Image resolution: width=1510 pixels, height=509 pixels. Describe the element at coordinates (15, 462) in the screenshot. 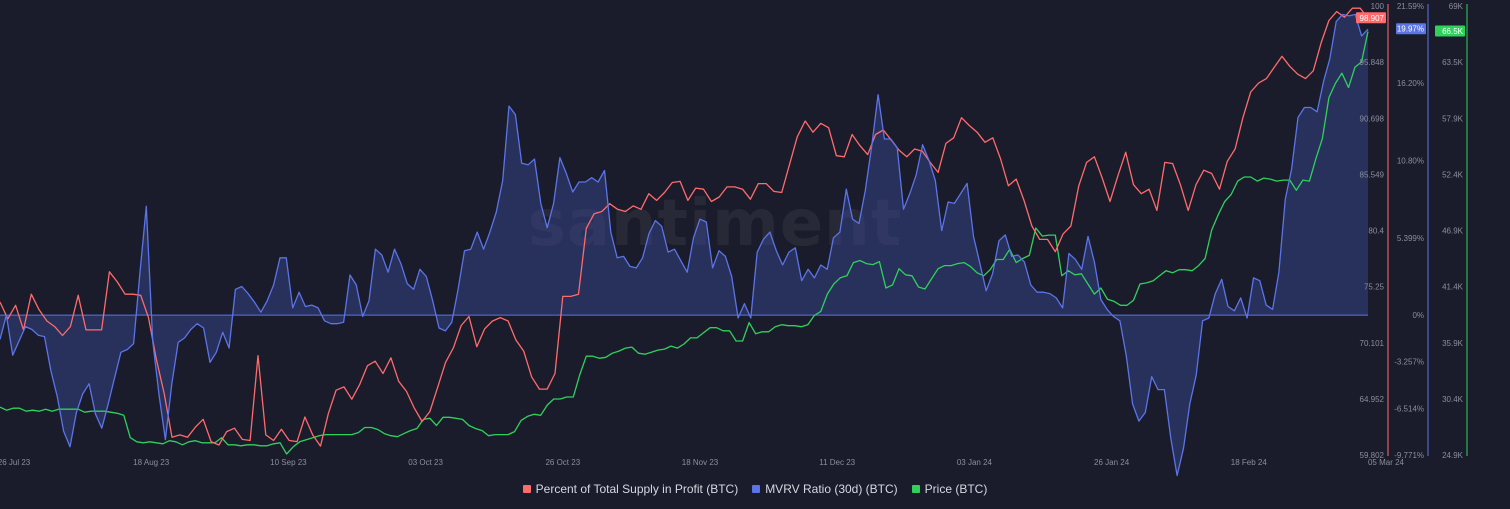

I see `x-axis-tick-label: 26 Jul 23` at that location.